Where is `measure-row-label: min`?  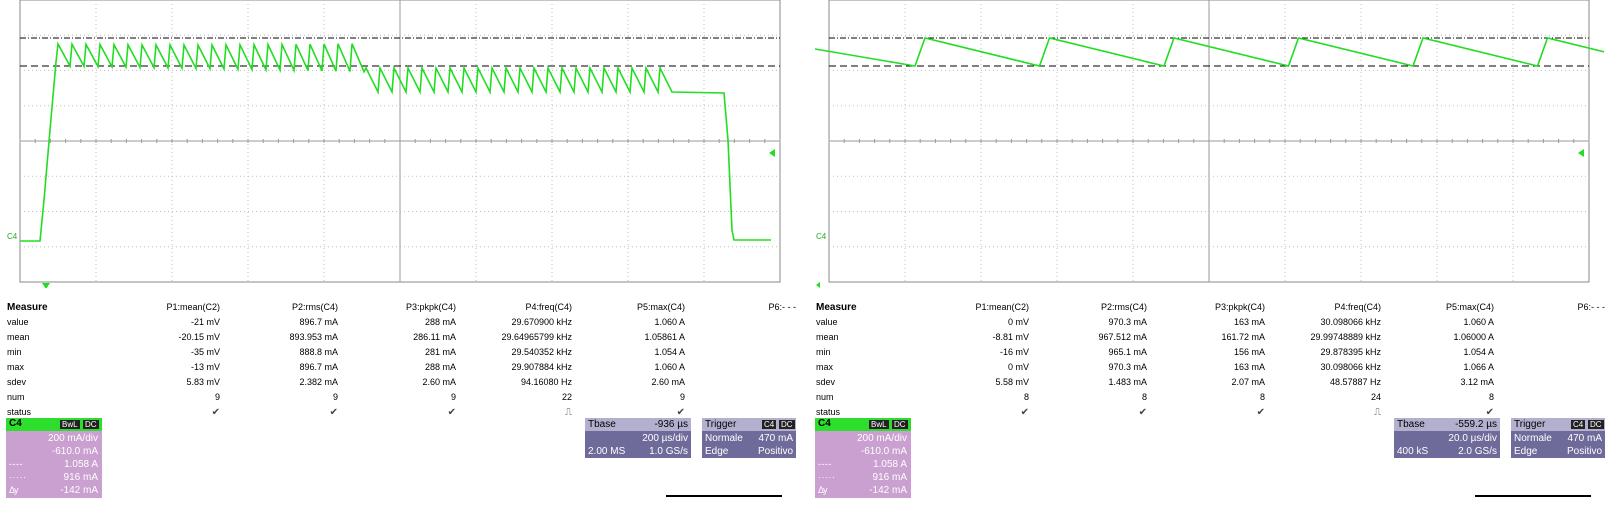 measure-row-label: min is located at coordinates (14, 352).